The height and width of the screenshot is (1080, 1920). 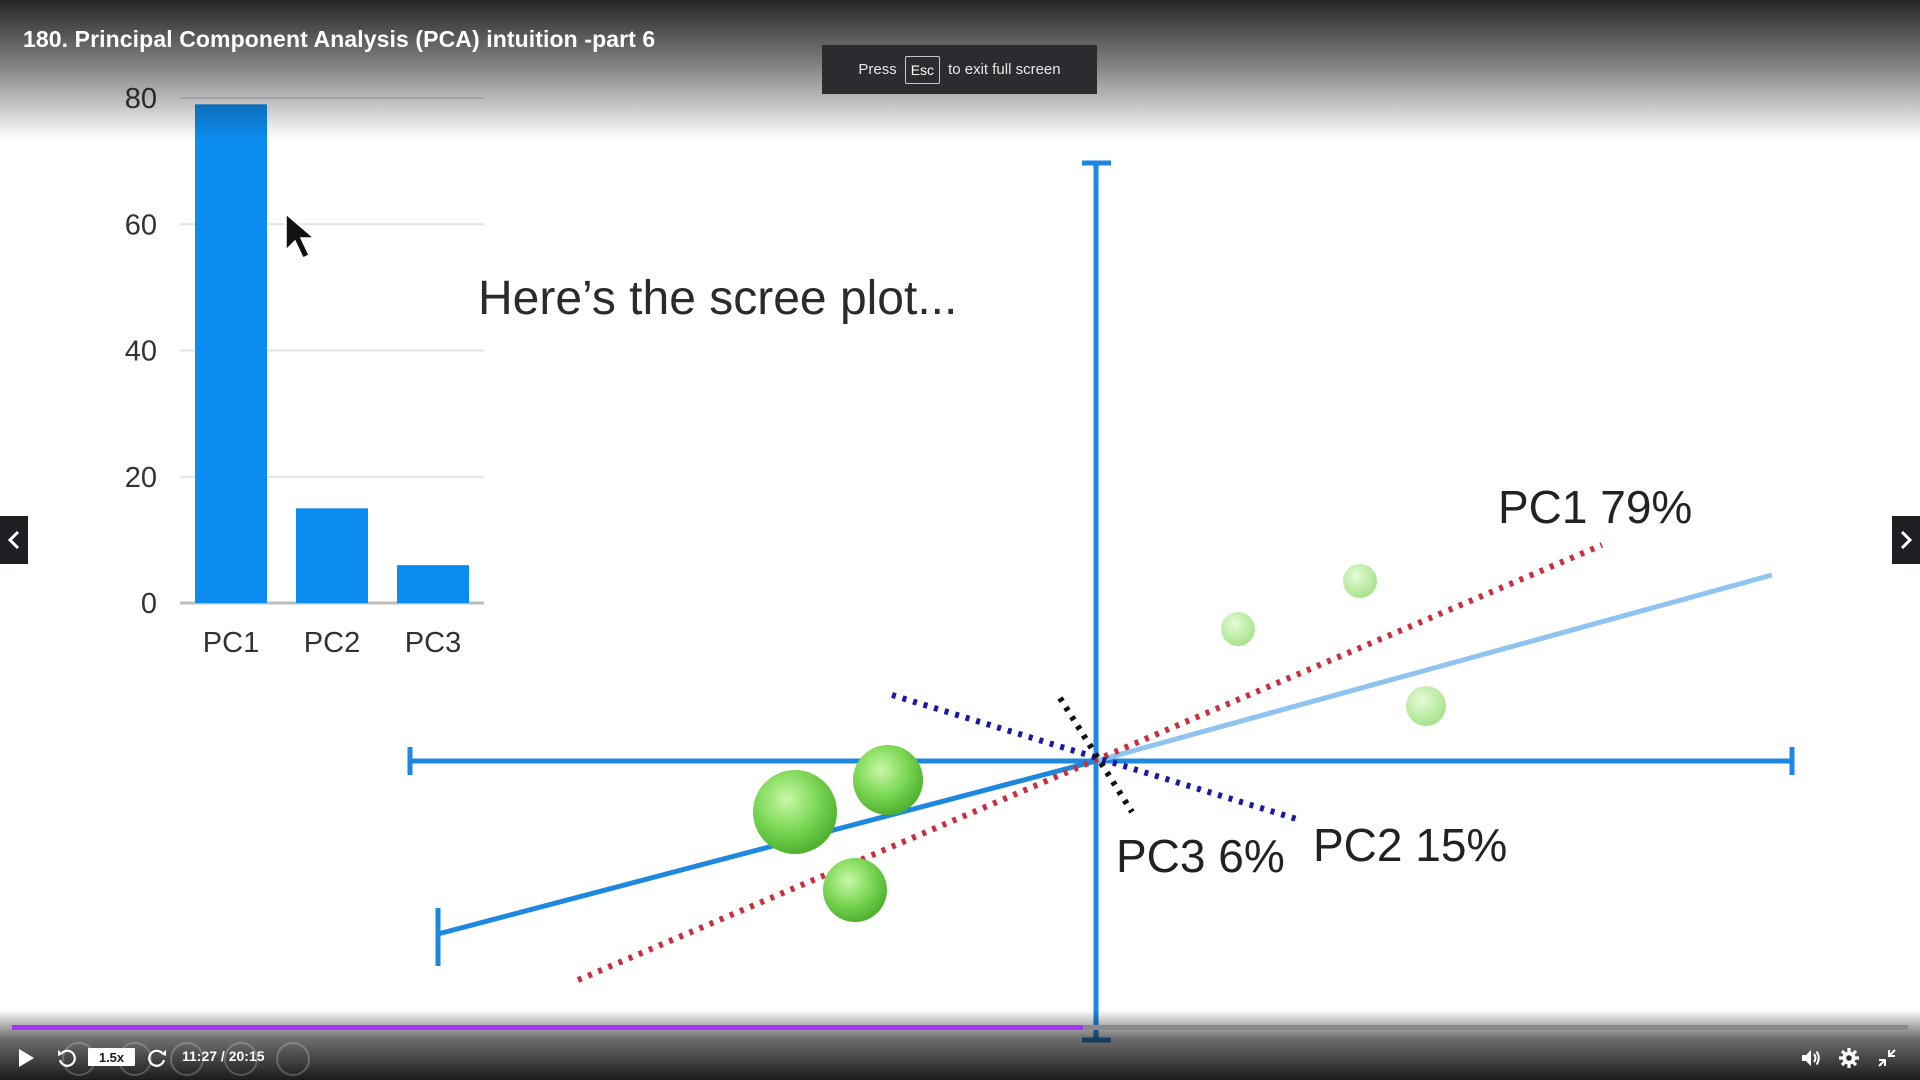 What do you see at coordinates (304, 371) in the screenshot?
I see `scree-plot: 020406080PC1PC2PC3` at bounding box center [304, 371].